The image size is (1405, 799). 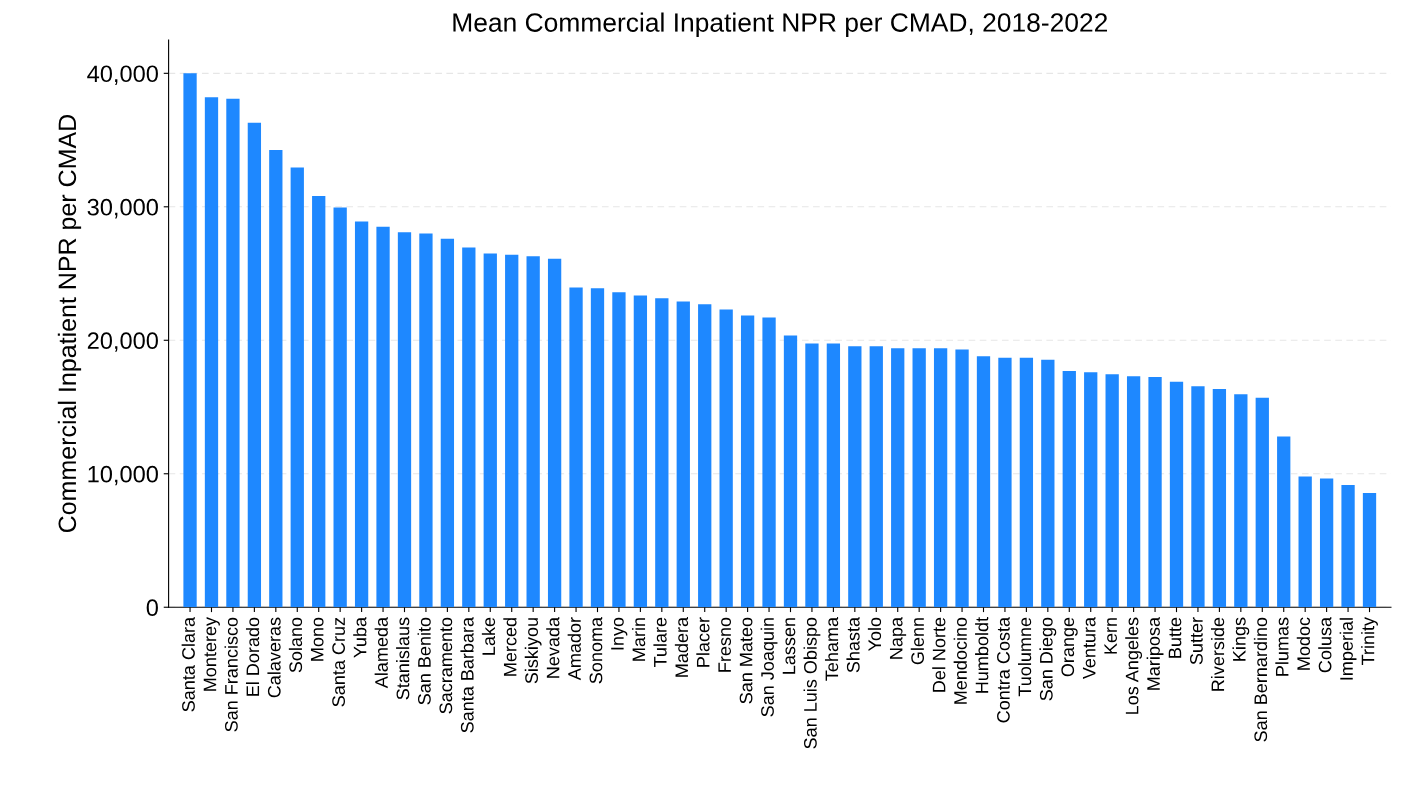 What do you see at coordinates (1348, 649) in the screenshot?
I see `x-tick-label: Imperial` at bounding box center [1348, 649].